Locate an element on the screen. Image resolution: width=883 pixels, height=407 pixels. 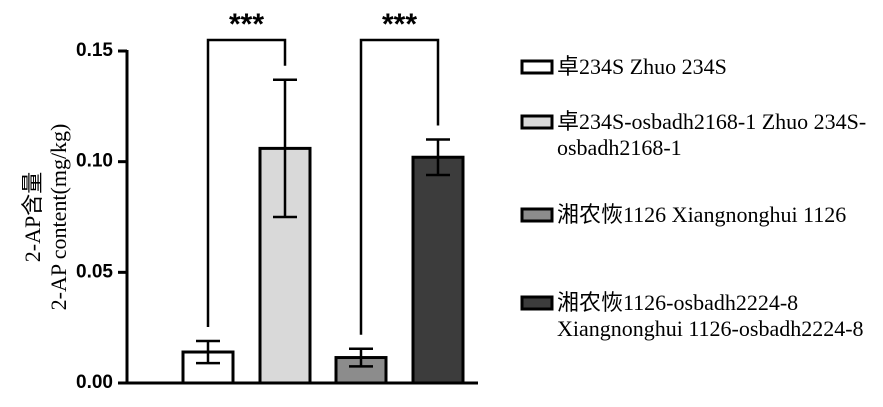
legend-entry: 卓234S Zhuo 234S is located at coordinates (642, 66).